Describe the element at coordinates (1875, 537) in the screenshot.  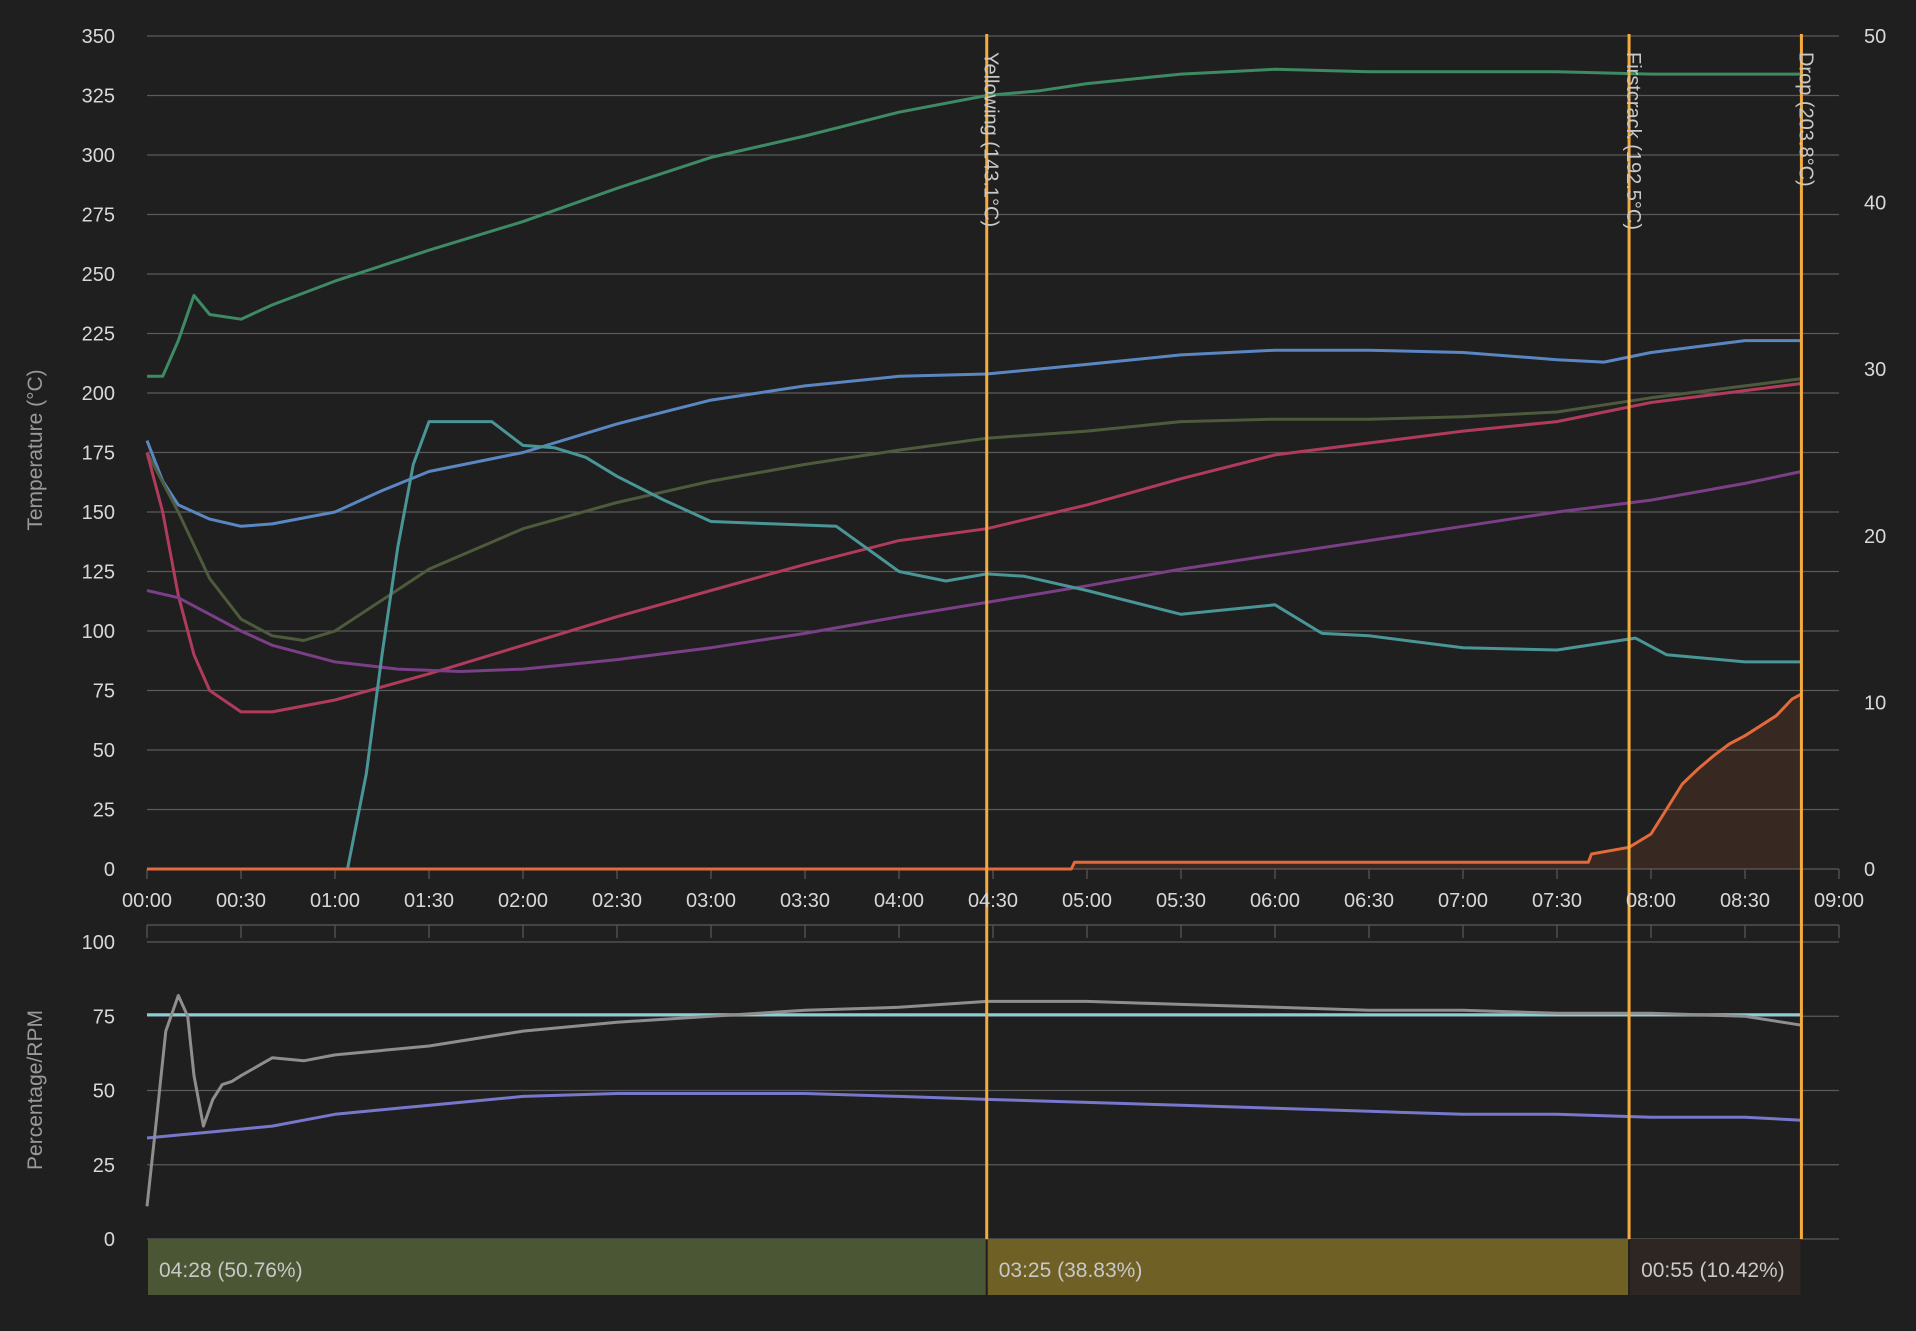
I see `y2-tick-label: 20` at that location.